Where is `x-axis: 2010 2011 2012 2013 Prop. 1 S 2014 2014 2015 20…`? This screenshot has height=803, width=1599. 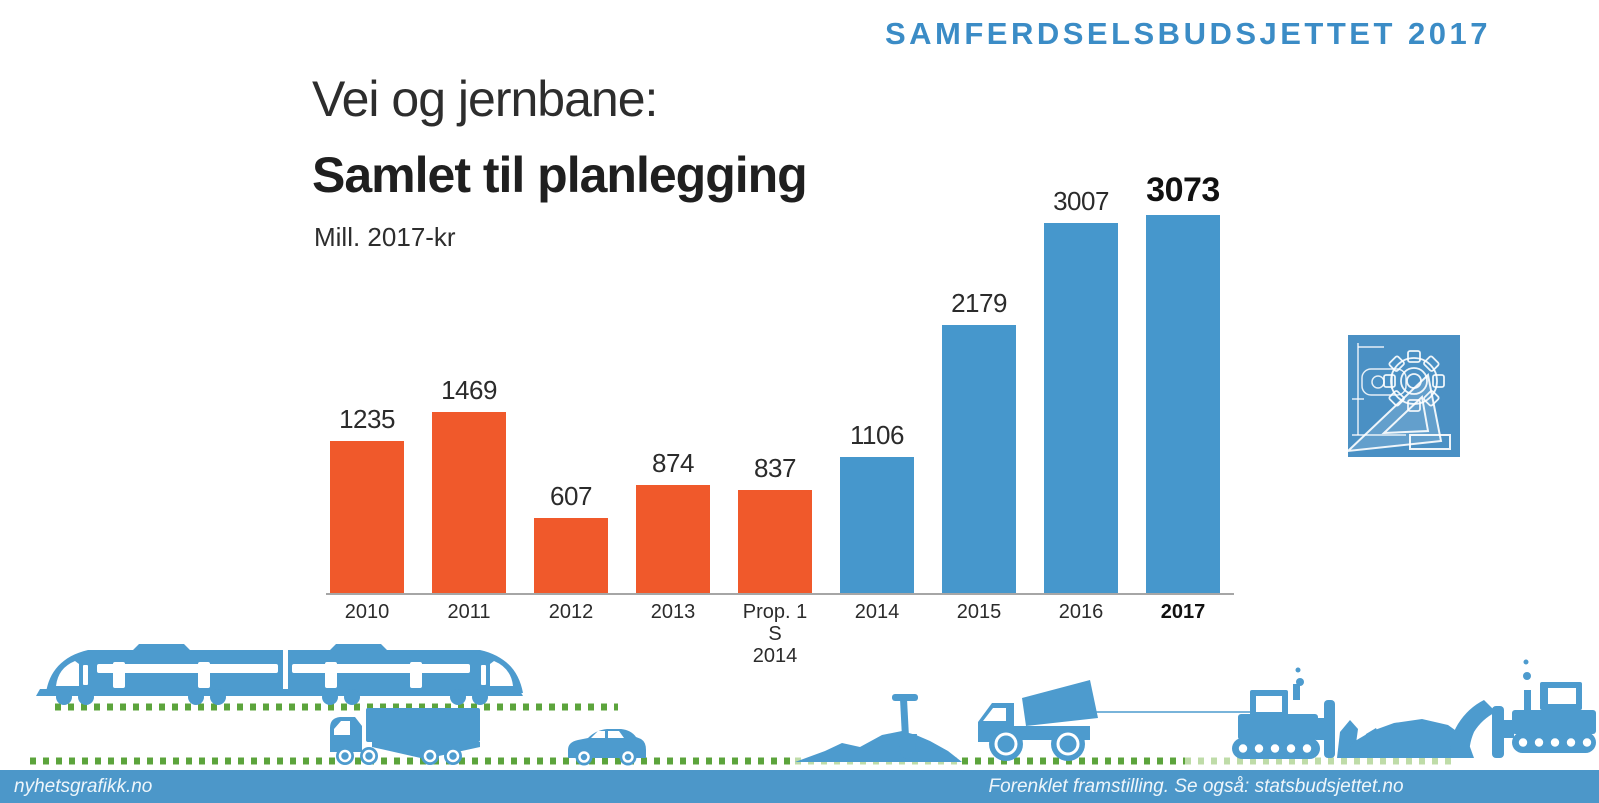
x-axis: 2010 2011 2012 2013 Prop. 1 S 2014 2014 2015 20… is located at coordinates (775, 634).